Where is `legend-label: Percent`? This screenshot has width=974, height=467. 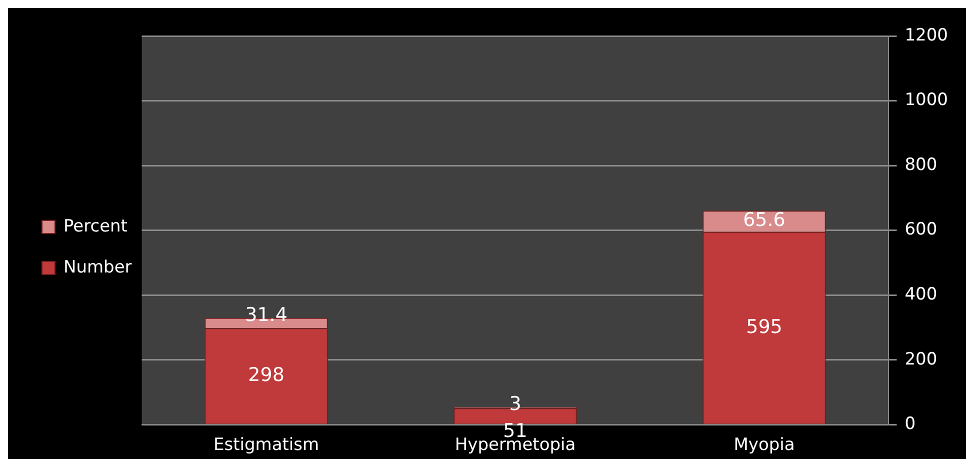
legend-label: Percent is located at coordinates (96, 226).